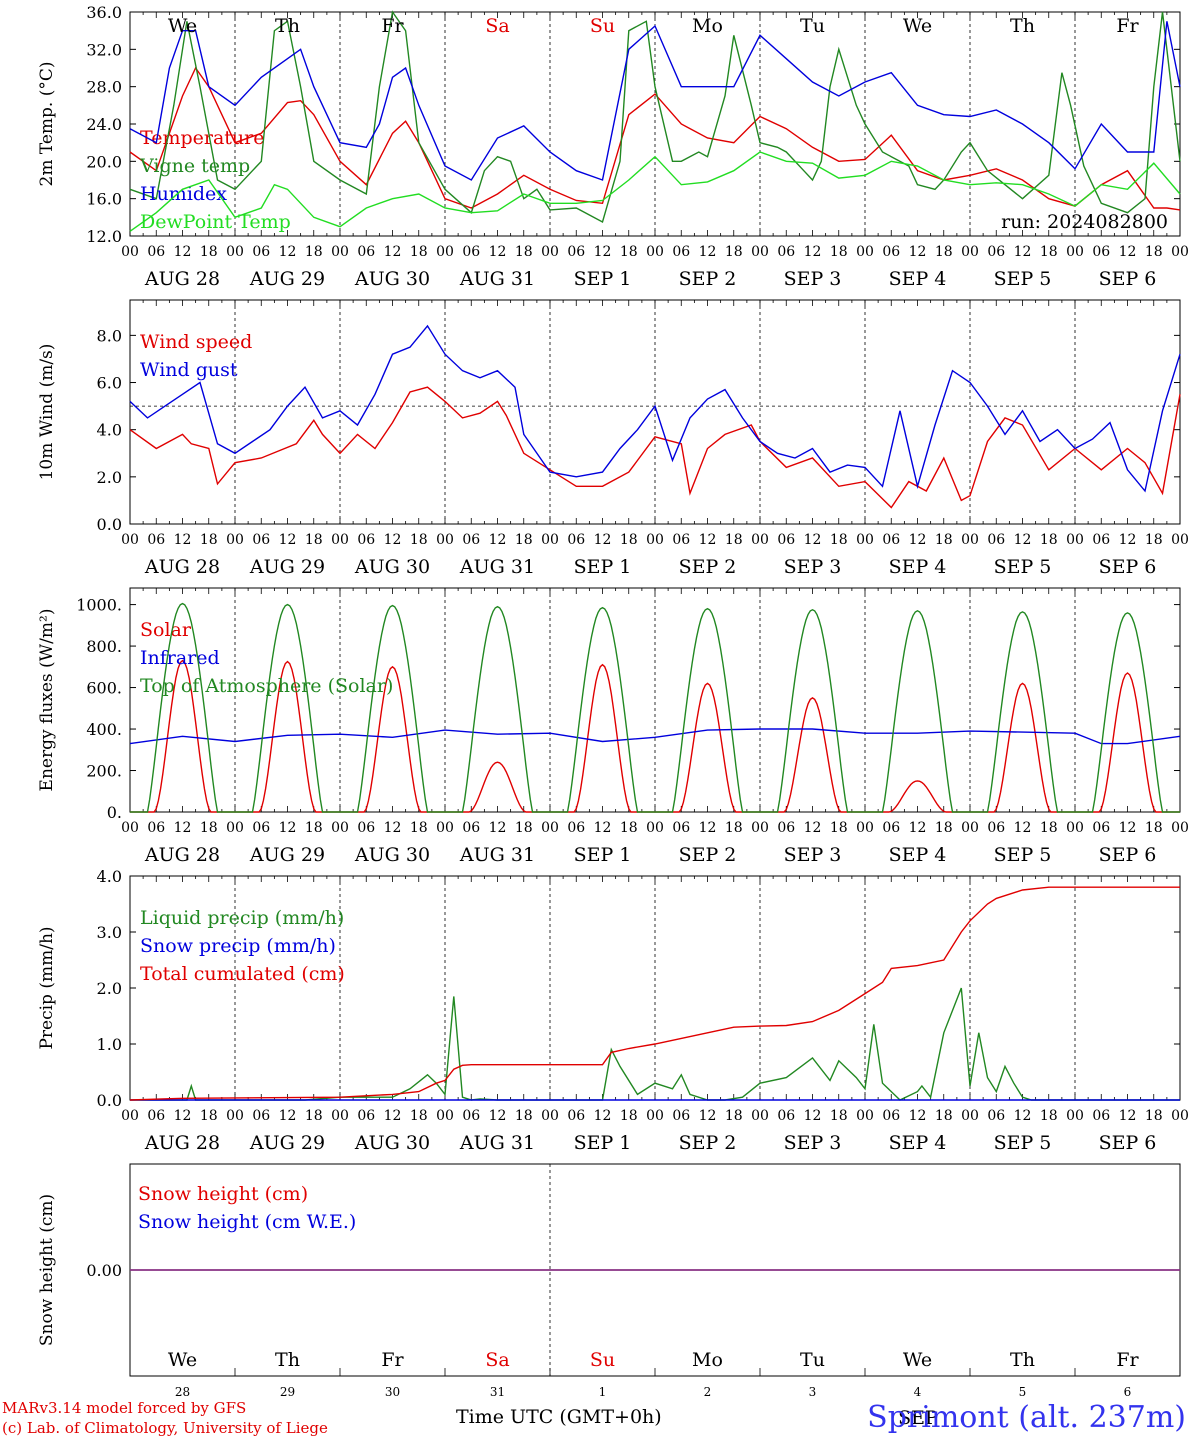 This screenshot has width=1194, height=1440. Describe the element at coordinates (104, 49) in the screenshot. I see `y-tick-label: 32.0` at that location.